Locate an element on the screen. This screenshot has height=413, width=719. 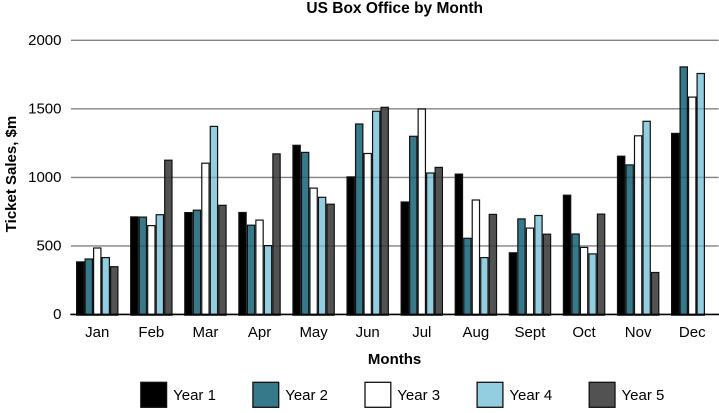
svg-text: Year 1 is located at coordinates (194, 395).